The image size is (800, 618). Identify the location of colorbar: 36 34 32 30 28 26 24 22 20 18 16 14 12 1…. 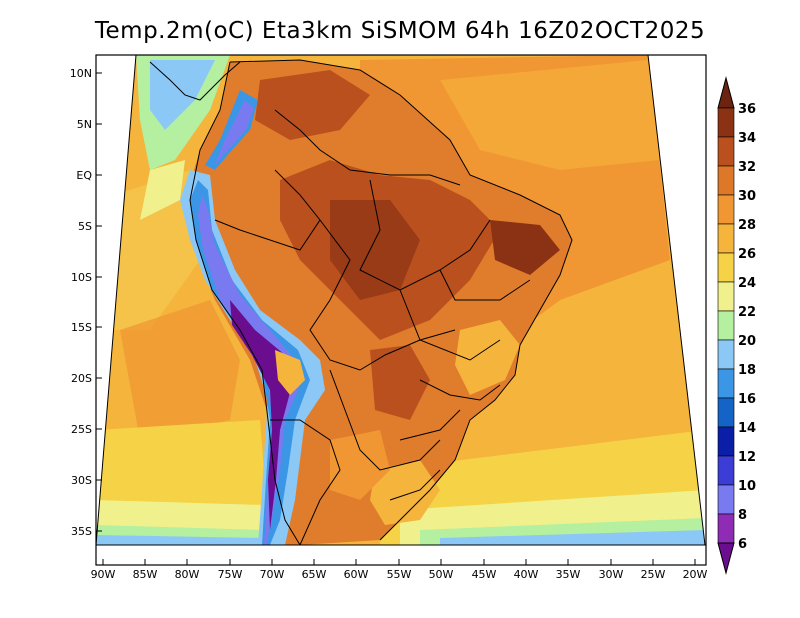
(736, 325).